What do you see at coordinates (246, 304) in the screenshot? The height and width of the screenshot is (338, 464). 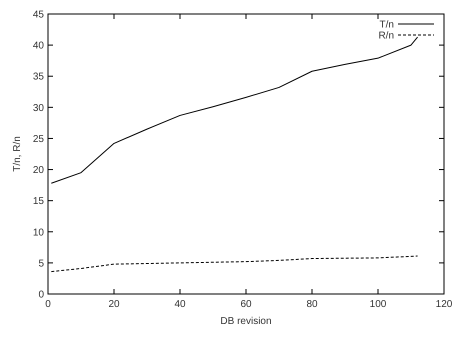 I see `x-tick-label: 60` at bounding box center [246, 304].